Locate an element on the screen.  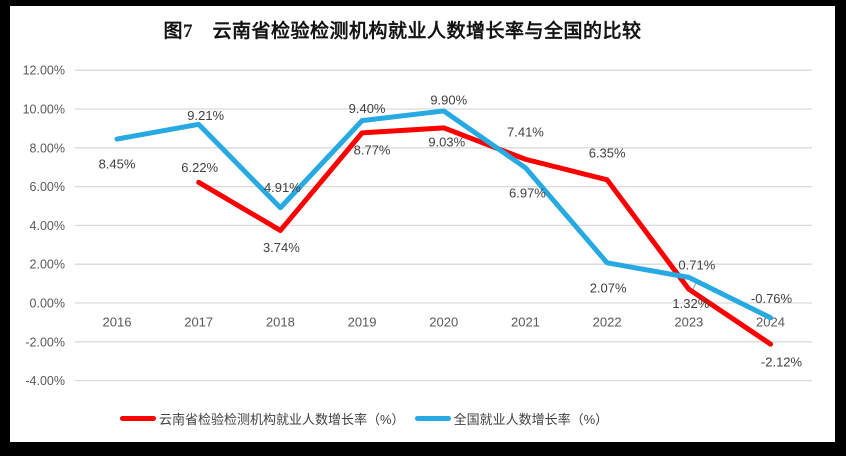
data-label-yunnan: 8.77% is located at coordinates (372, 149).